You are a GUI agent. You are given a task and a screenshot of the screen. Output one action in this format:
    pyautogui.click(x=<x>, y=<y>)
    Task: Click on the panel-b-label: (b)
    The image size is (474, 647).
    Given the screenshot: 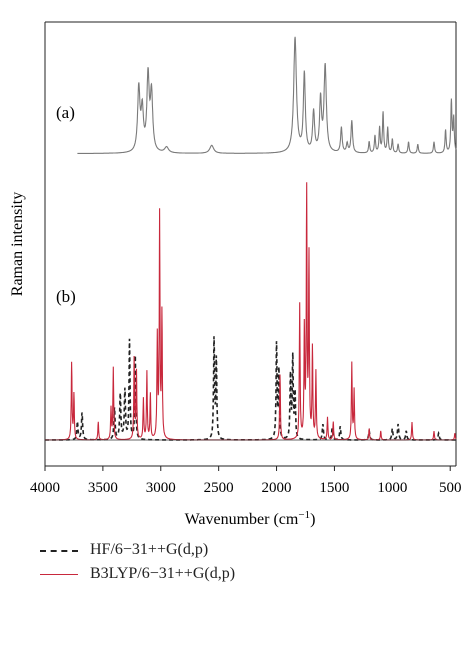 What is the action you would take?
    pyautogui.click(x=66, y=296)
    